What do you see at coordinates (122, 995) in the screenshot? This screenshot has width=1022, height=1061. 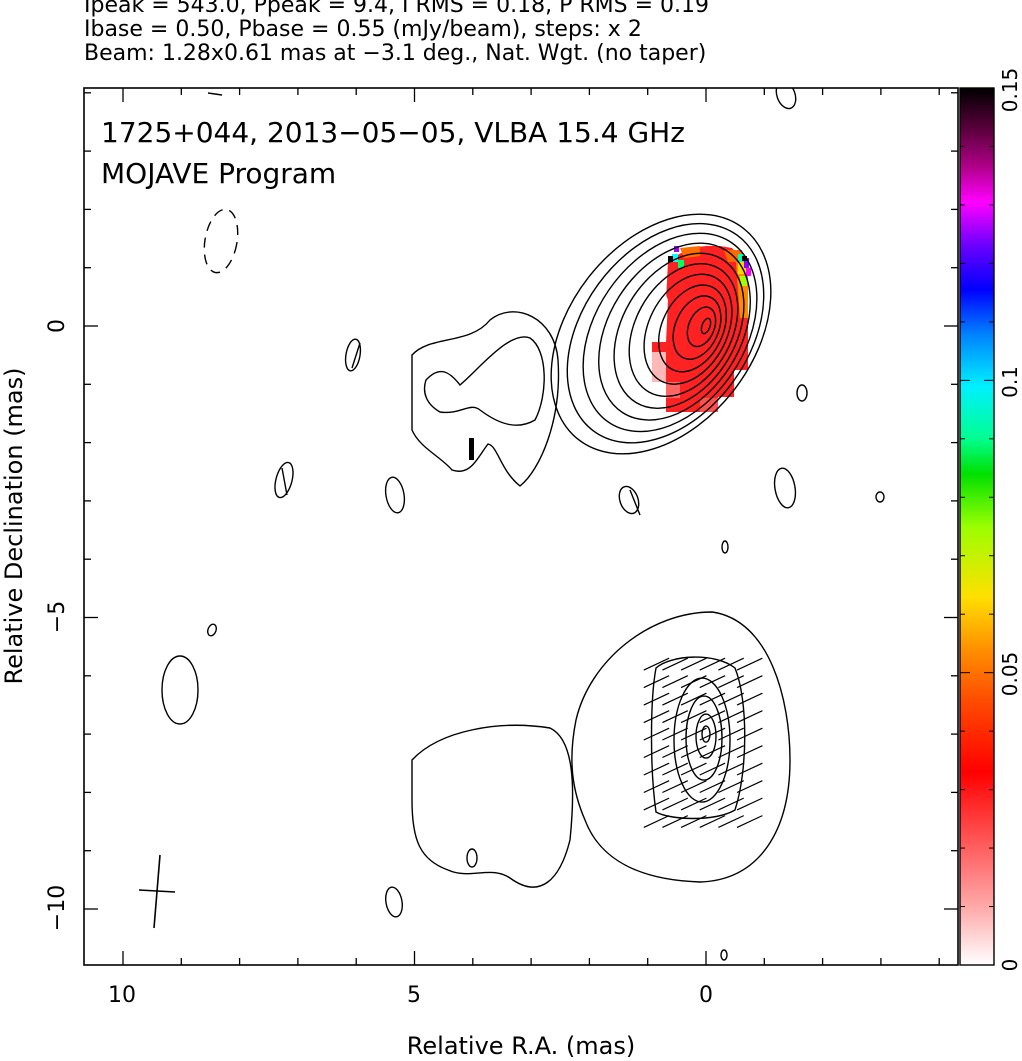 I see `x-tick-label-10: 10` at bounding box center [122, 995].